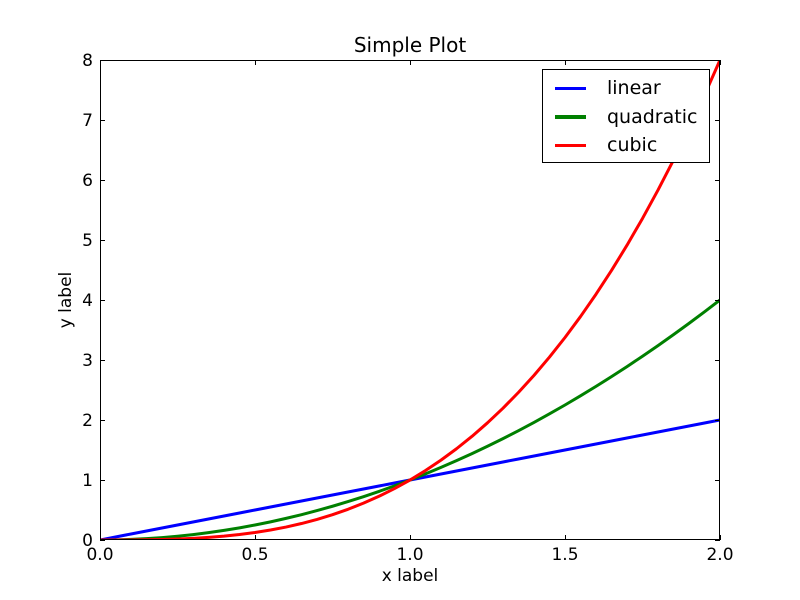 The width and height of the screenshot is (800, 600). What do you see at coordinates (719, 555) in the screenshot?
I see `x-tick-label: 2.0` at bounding box center [719, 555].